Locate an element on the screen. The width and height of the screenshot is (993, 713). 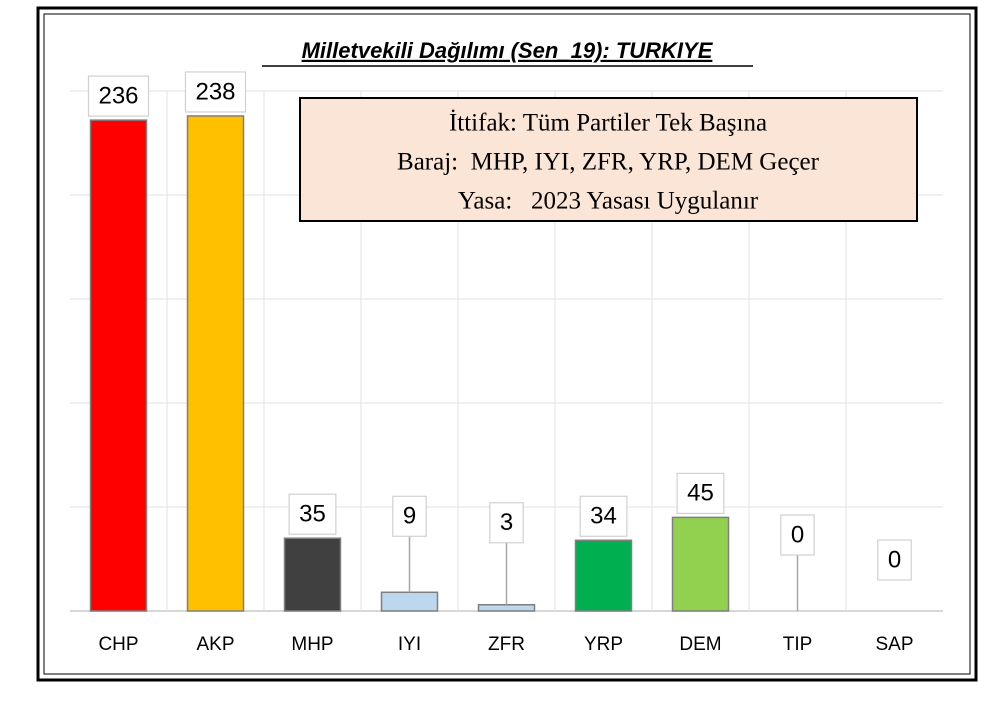
data-label: 34 is located at coordinates (603, 516).